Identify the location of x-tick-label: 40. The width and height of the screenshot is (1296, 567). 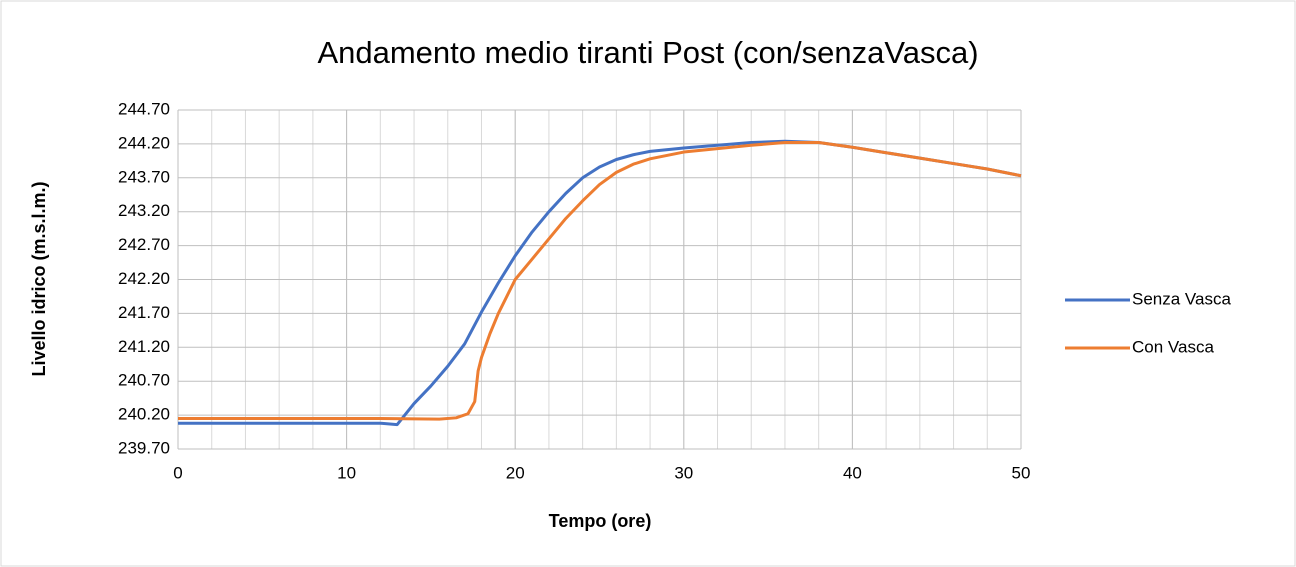
(852, 472).